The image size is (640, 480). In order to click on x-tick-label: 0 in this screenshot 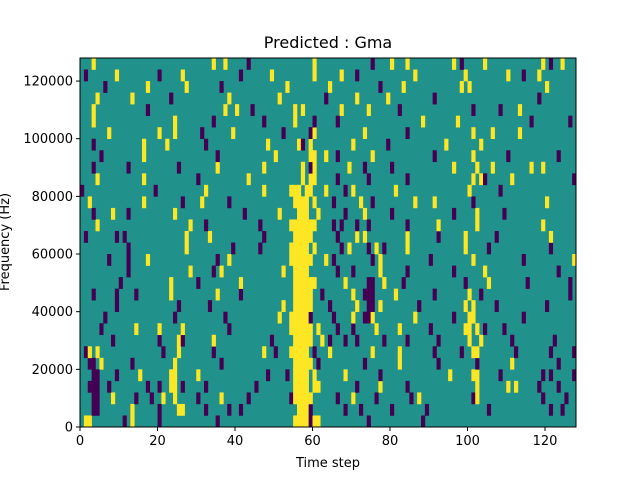, I will do `click(80, 441)`.